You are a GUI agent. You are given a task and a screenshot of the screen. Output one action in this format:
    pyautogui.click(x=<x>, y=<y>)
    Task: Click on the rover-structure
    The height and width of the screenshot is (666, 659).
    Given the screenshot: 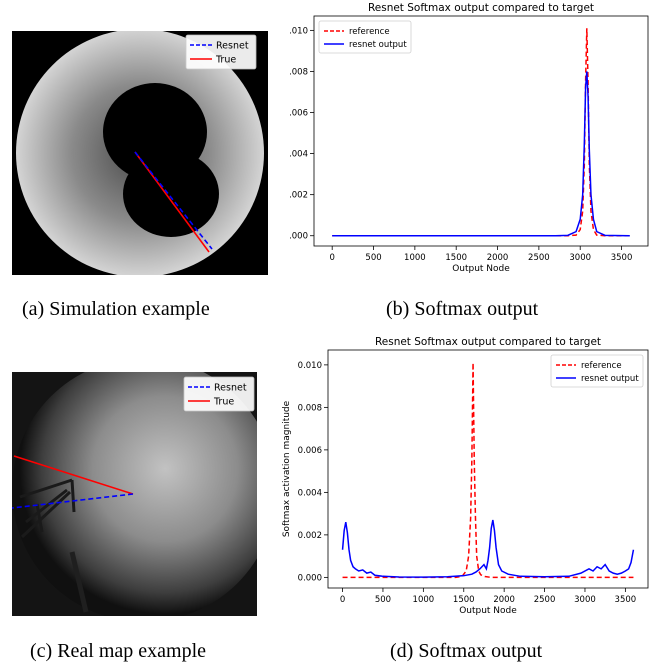 What is the action you would take?
    pyautogui.click(x=47, y=508)
    